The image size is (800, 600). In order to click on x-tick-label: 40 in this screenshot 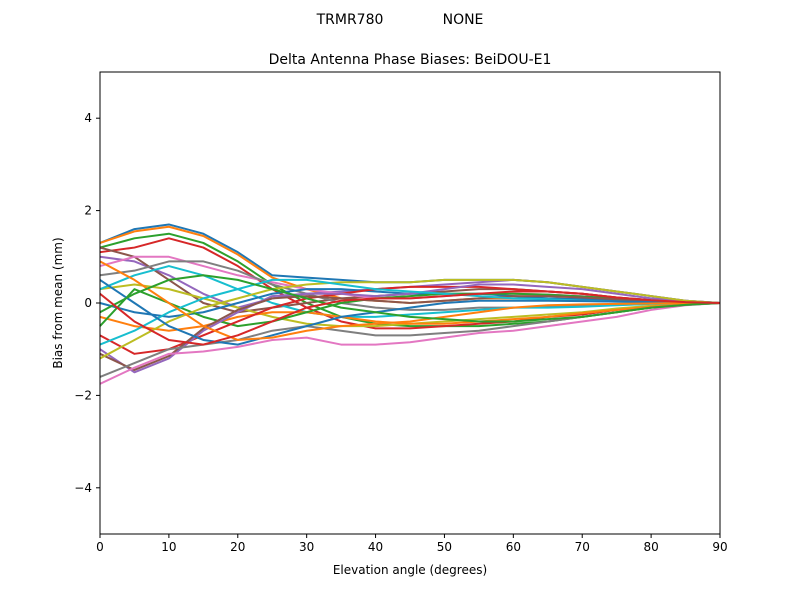, I will do `click(375, 547)`.